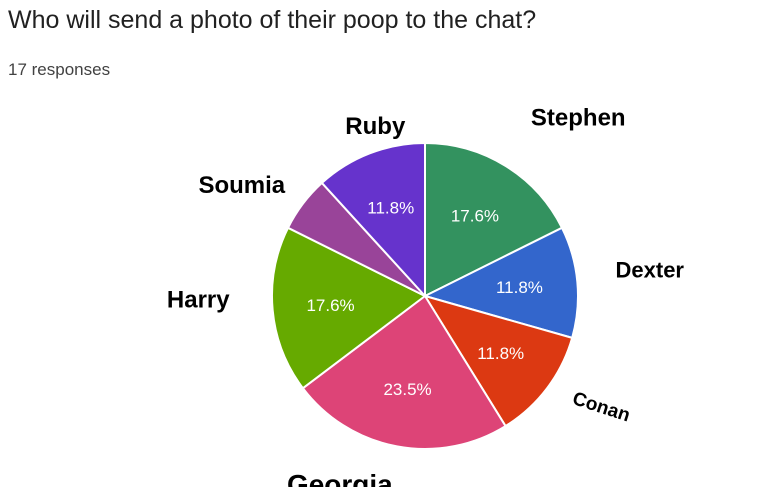 The width and height of the screenshot is (778, 487). I want to click on pie-name-label-dexter: Dexter, so click(650, 269).